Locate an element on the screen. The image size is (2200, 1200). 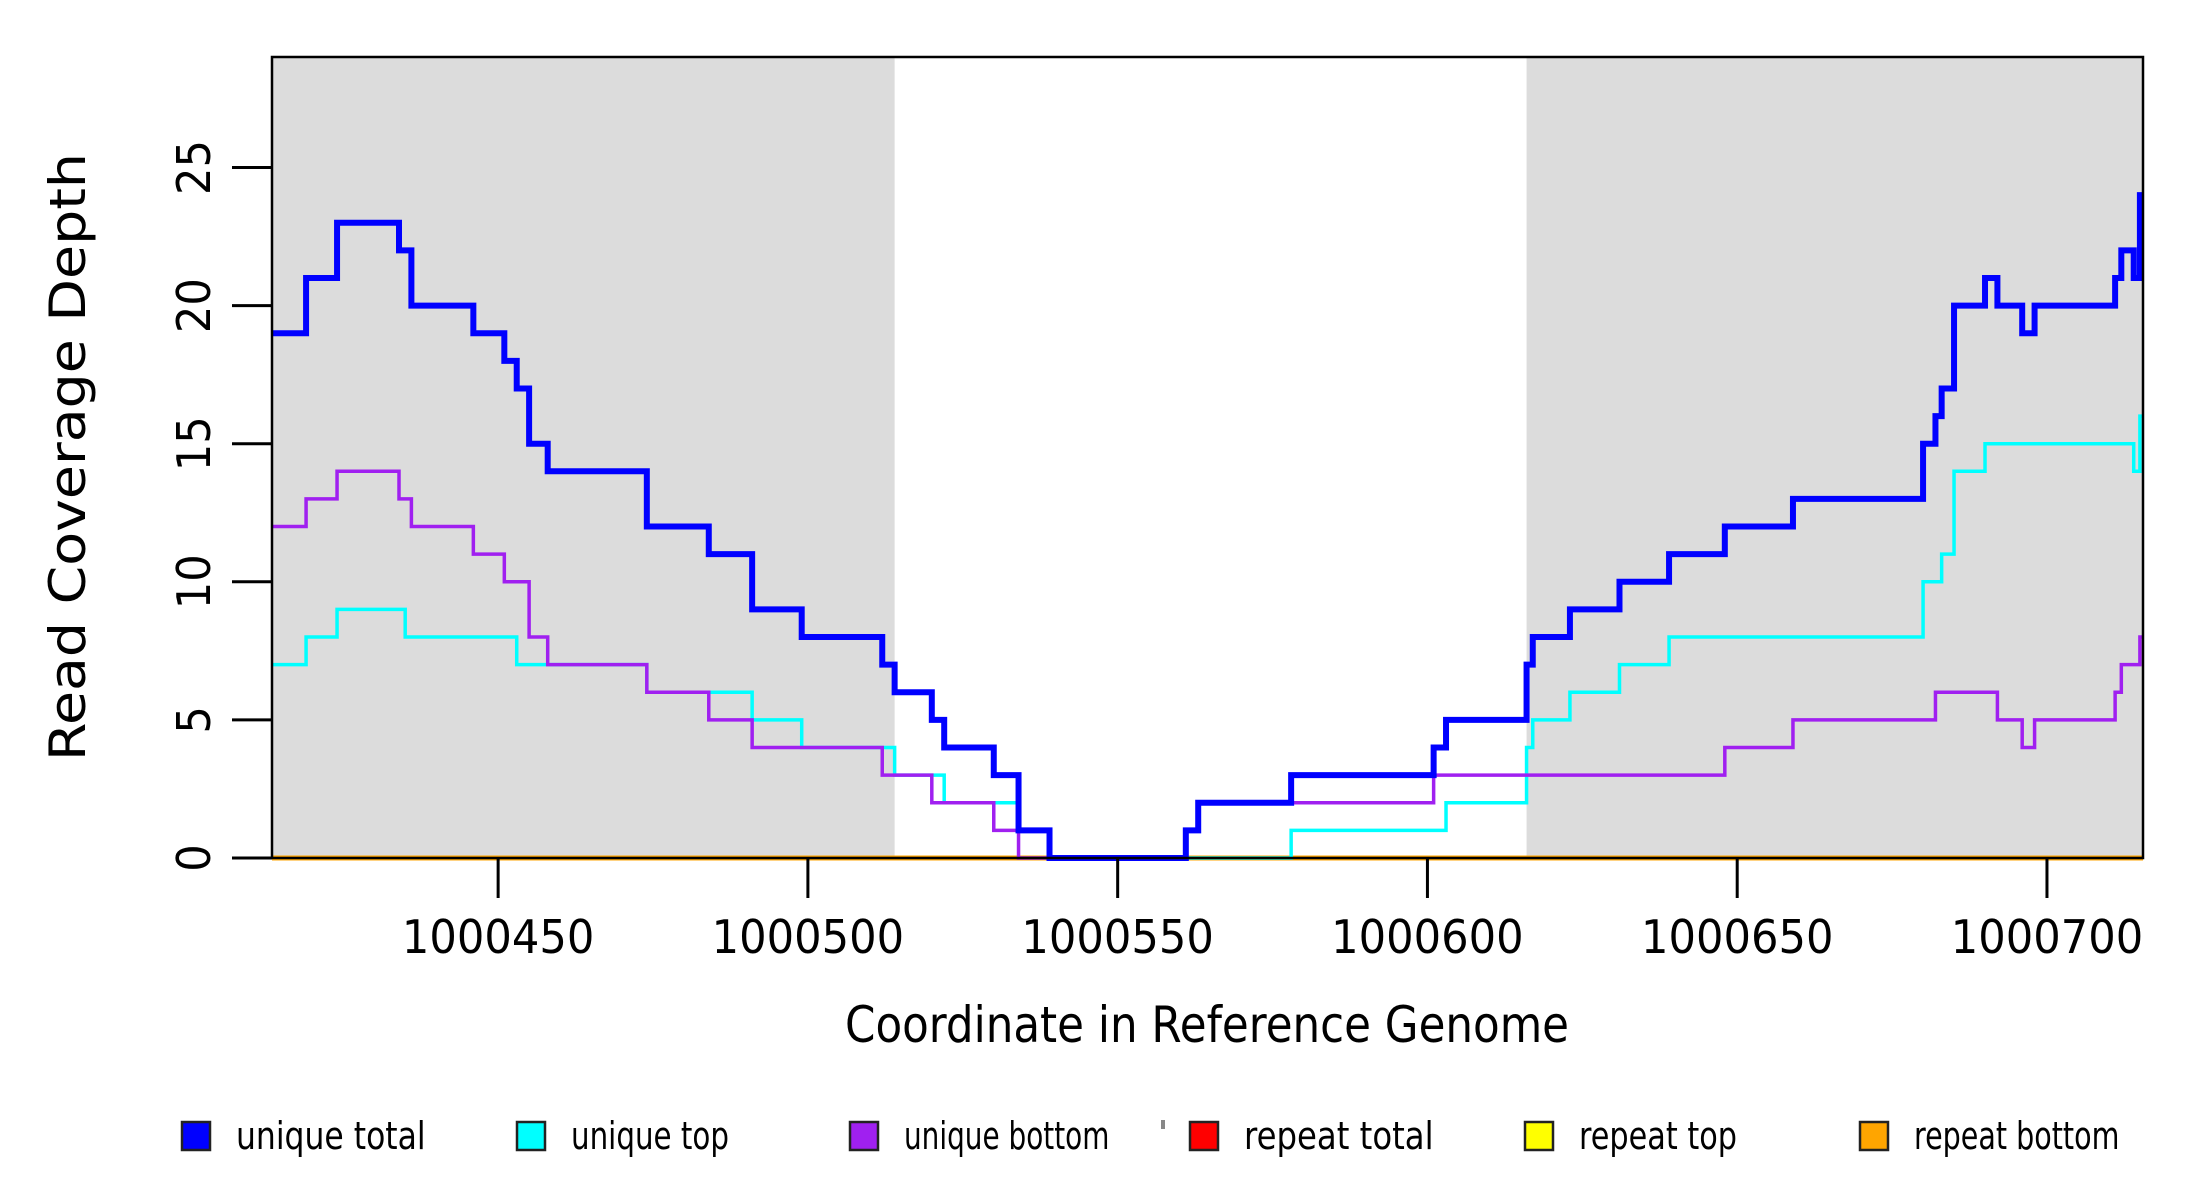
y-tick-label: 25 is located at coordinates (194, 167).